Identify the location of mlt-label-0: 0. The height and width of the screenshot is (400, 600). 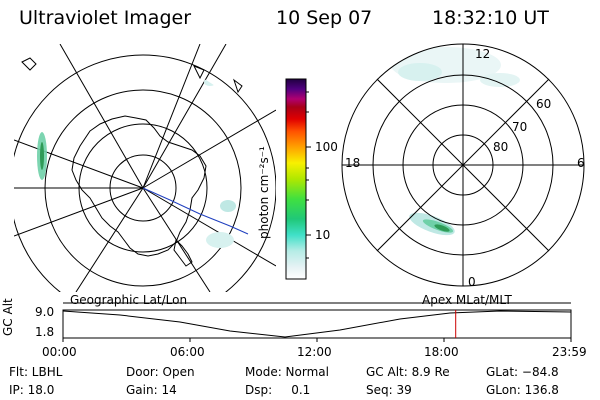
(472, 282).